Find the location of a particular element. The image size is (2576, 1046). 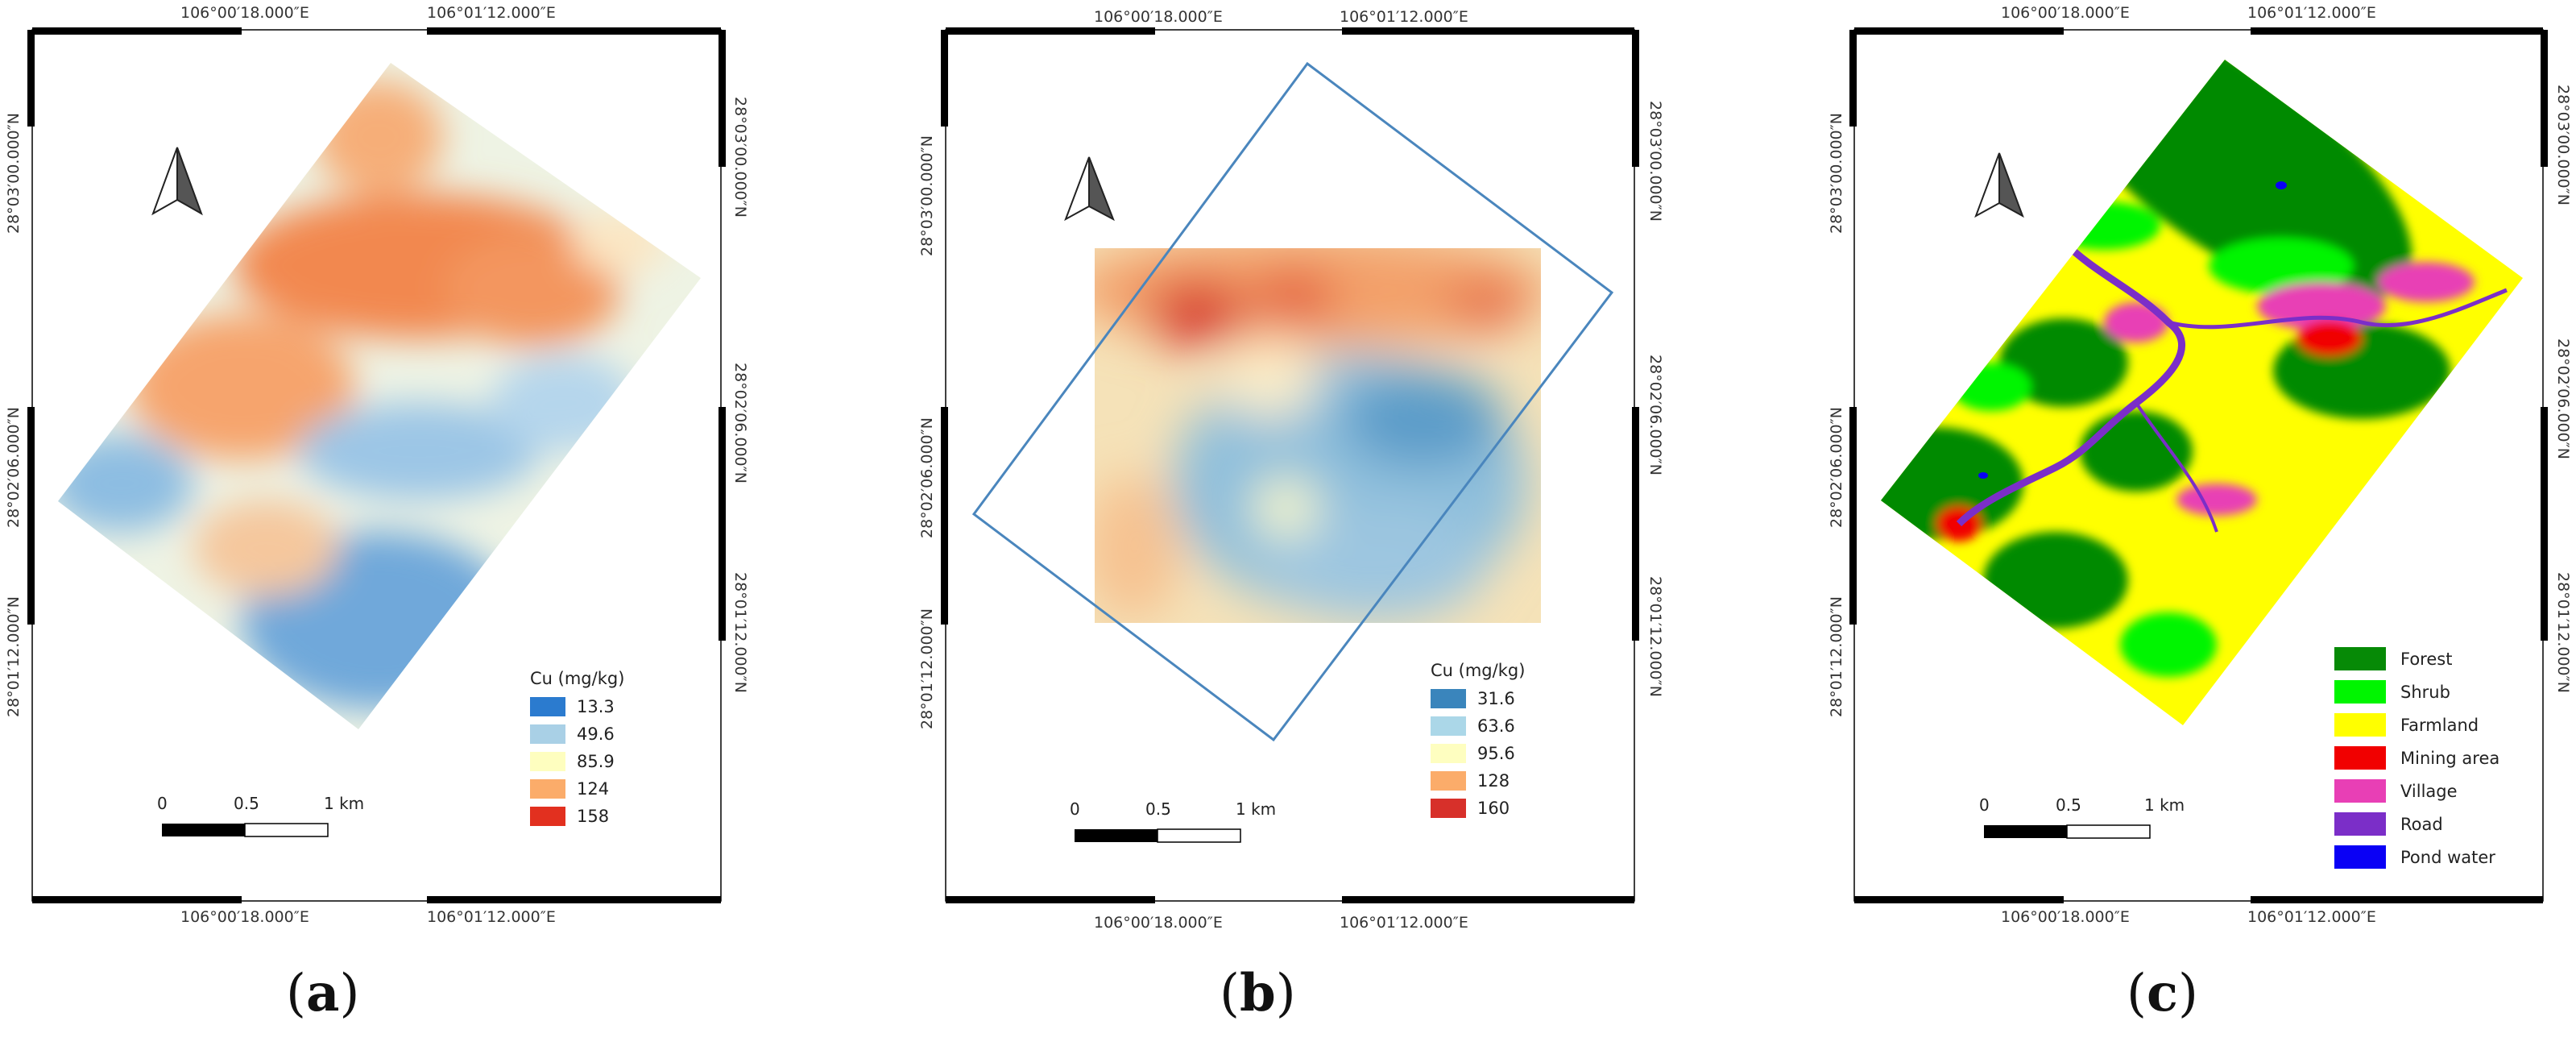

legend-item-farmland: Farmland is located at coordinates (2416, 724).